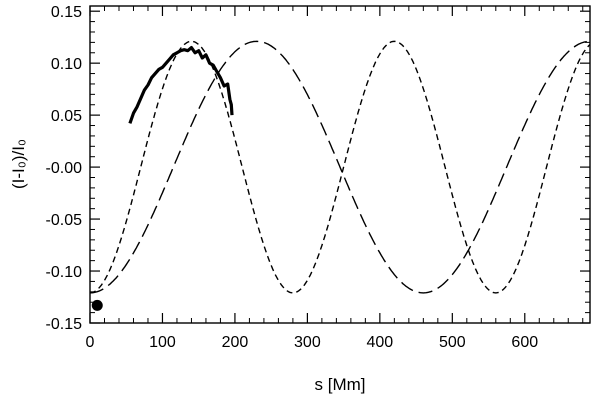 The image size is (600, 401). What do you see at coordinates (66, 64) in the screenshot?
I see `y-tick-label: 0.10` at bounding box center [66, 64].